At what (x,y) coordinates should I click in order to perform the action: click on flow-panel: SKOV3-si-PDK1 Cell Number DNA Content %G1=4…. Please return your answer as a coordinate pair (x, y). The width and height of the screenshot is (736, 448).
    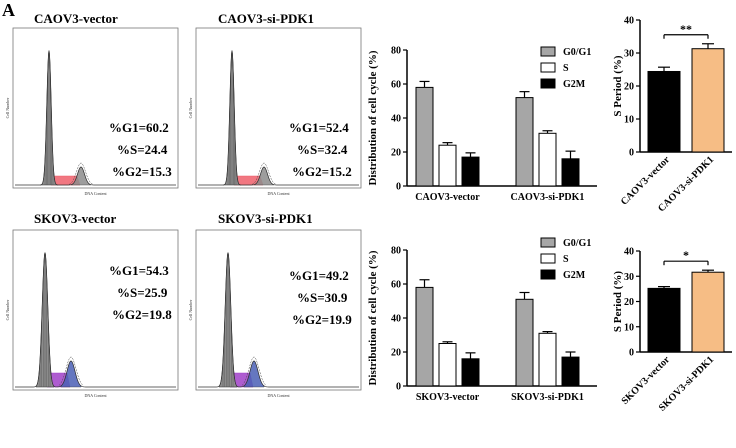
    Looking at the image, I should click on (275, 304).